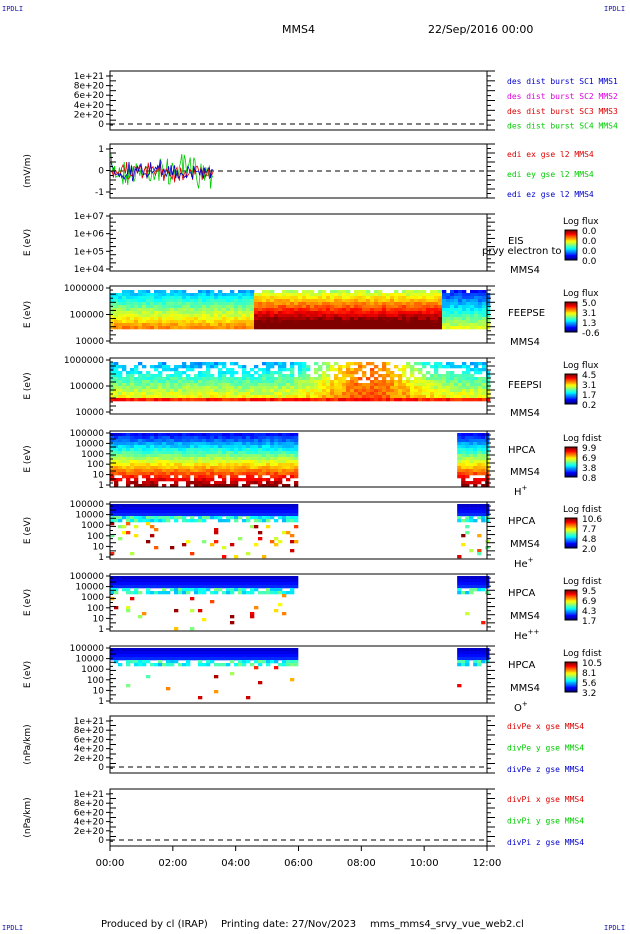  I want to click on legend-entry: des dist burst SC1 MMS1, so click(562, 81).